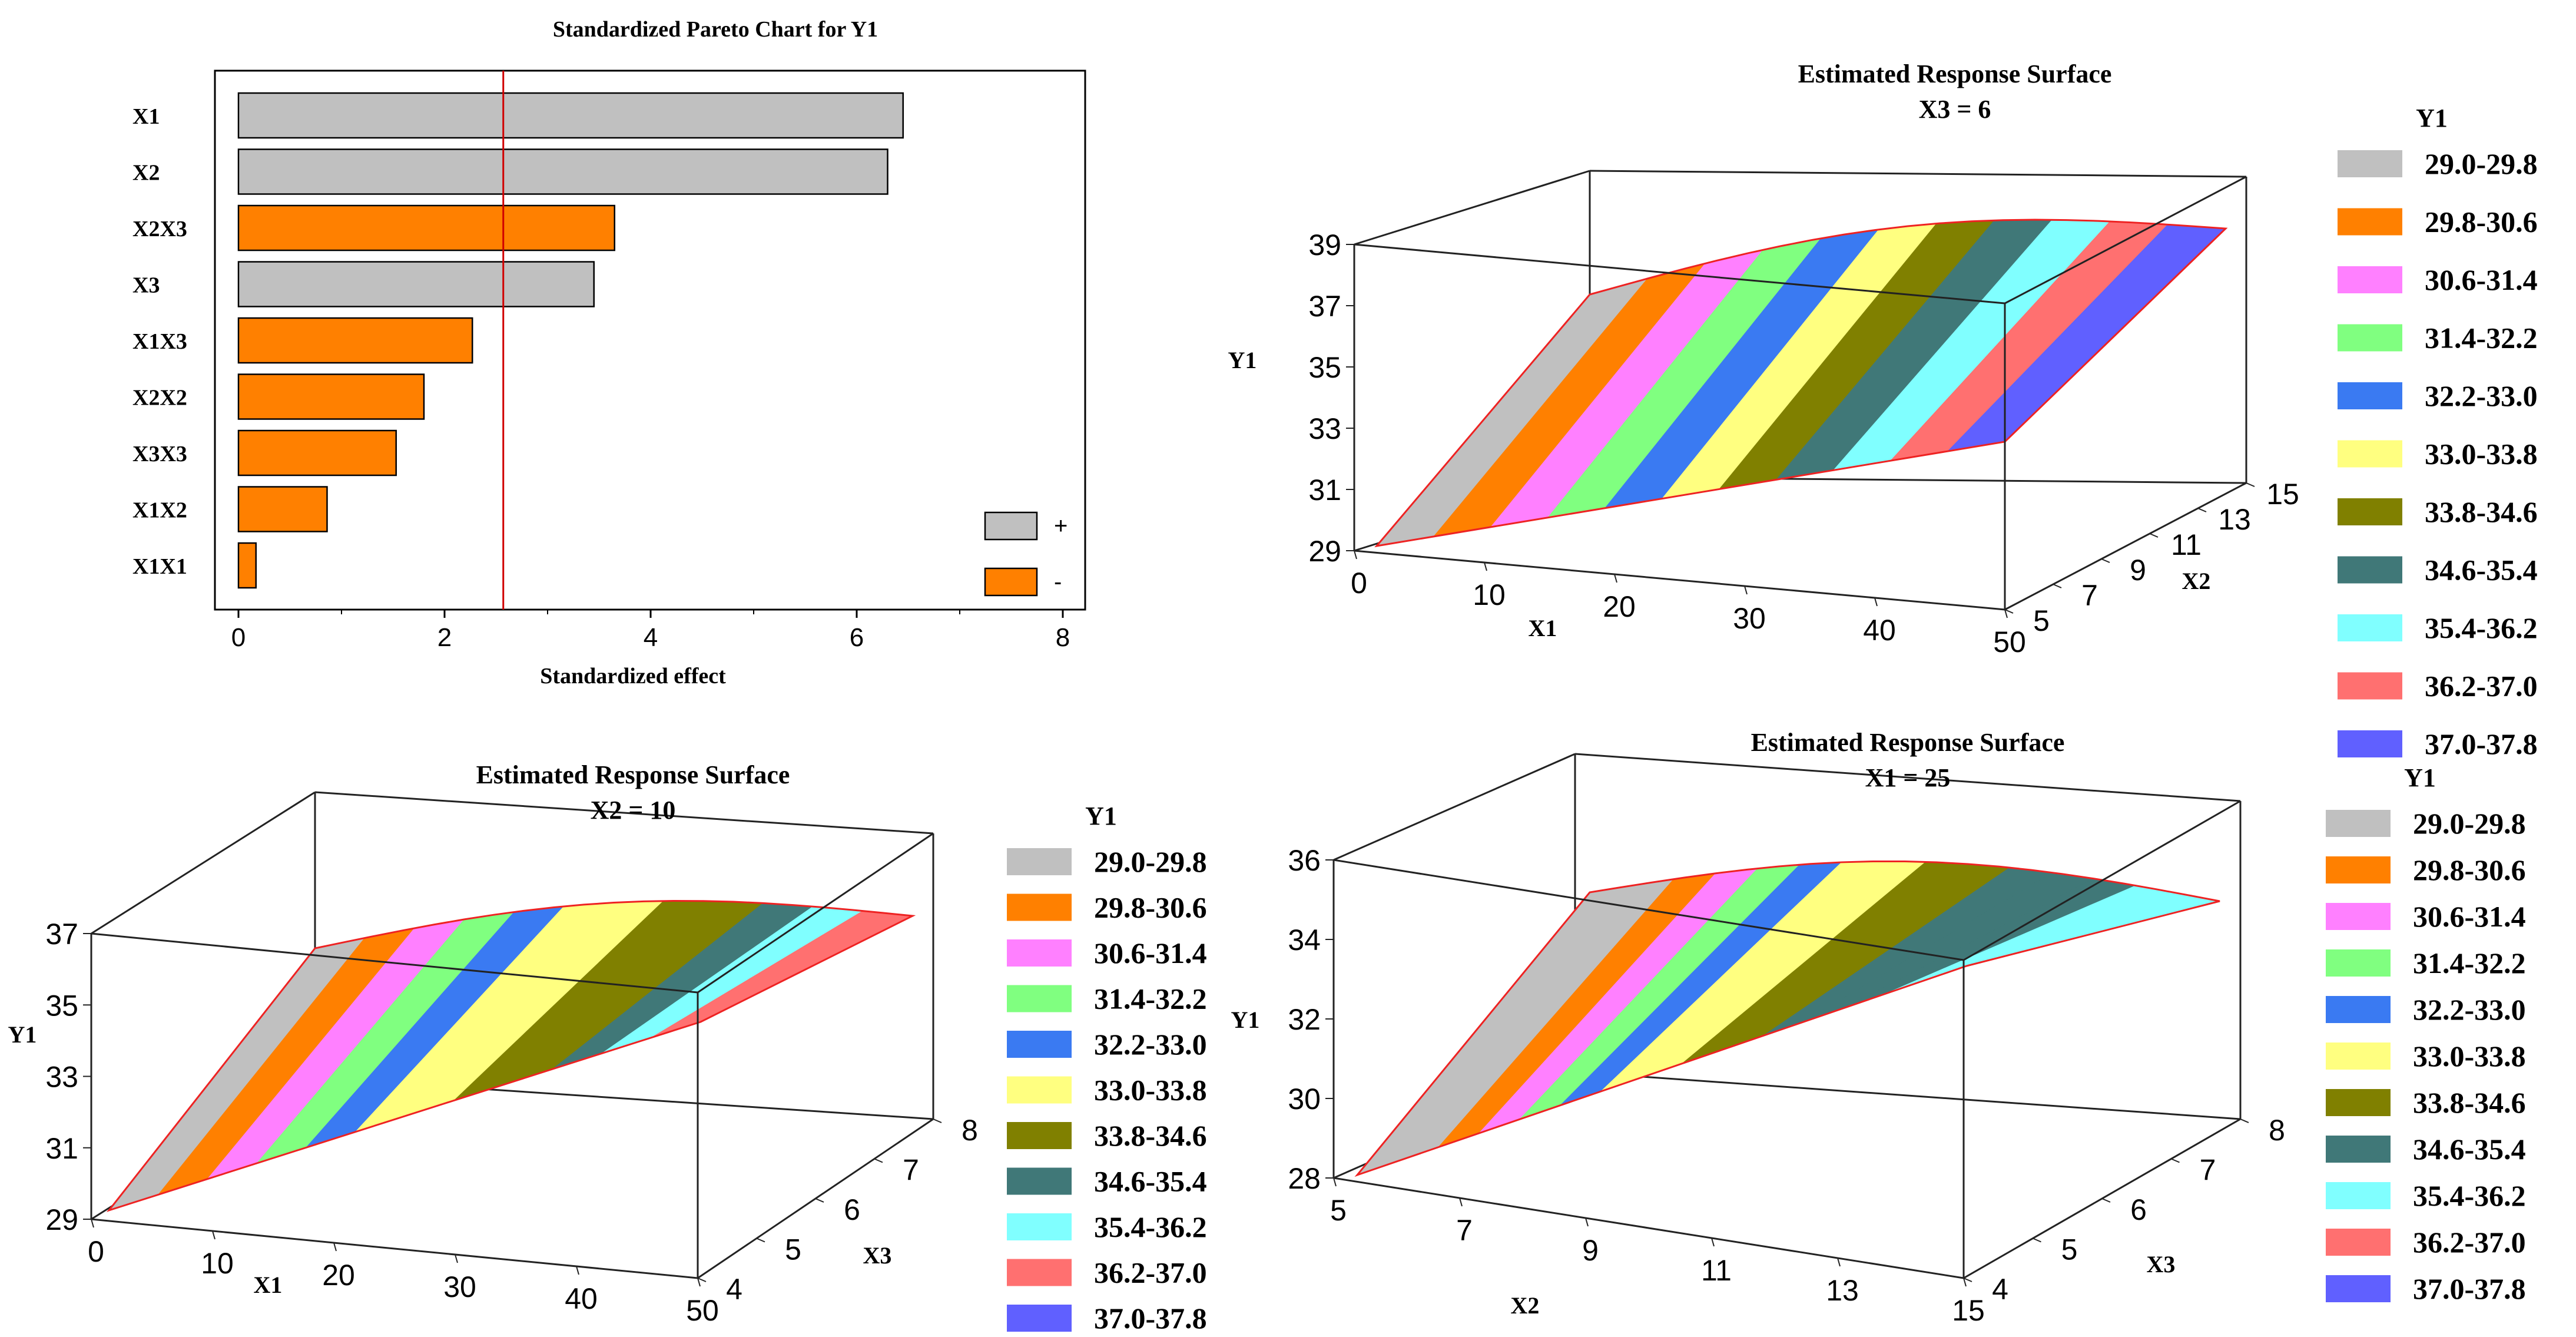 This screenshot has height=1337, width=2576. I want to click on box-back-bottom-edge, so click(1907, 1095).